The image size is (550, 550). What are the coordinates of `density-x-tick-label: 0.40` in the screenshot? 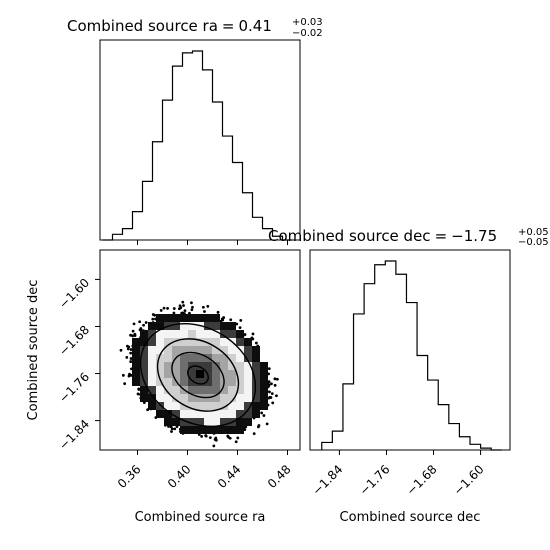 It's located at (179, 476).